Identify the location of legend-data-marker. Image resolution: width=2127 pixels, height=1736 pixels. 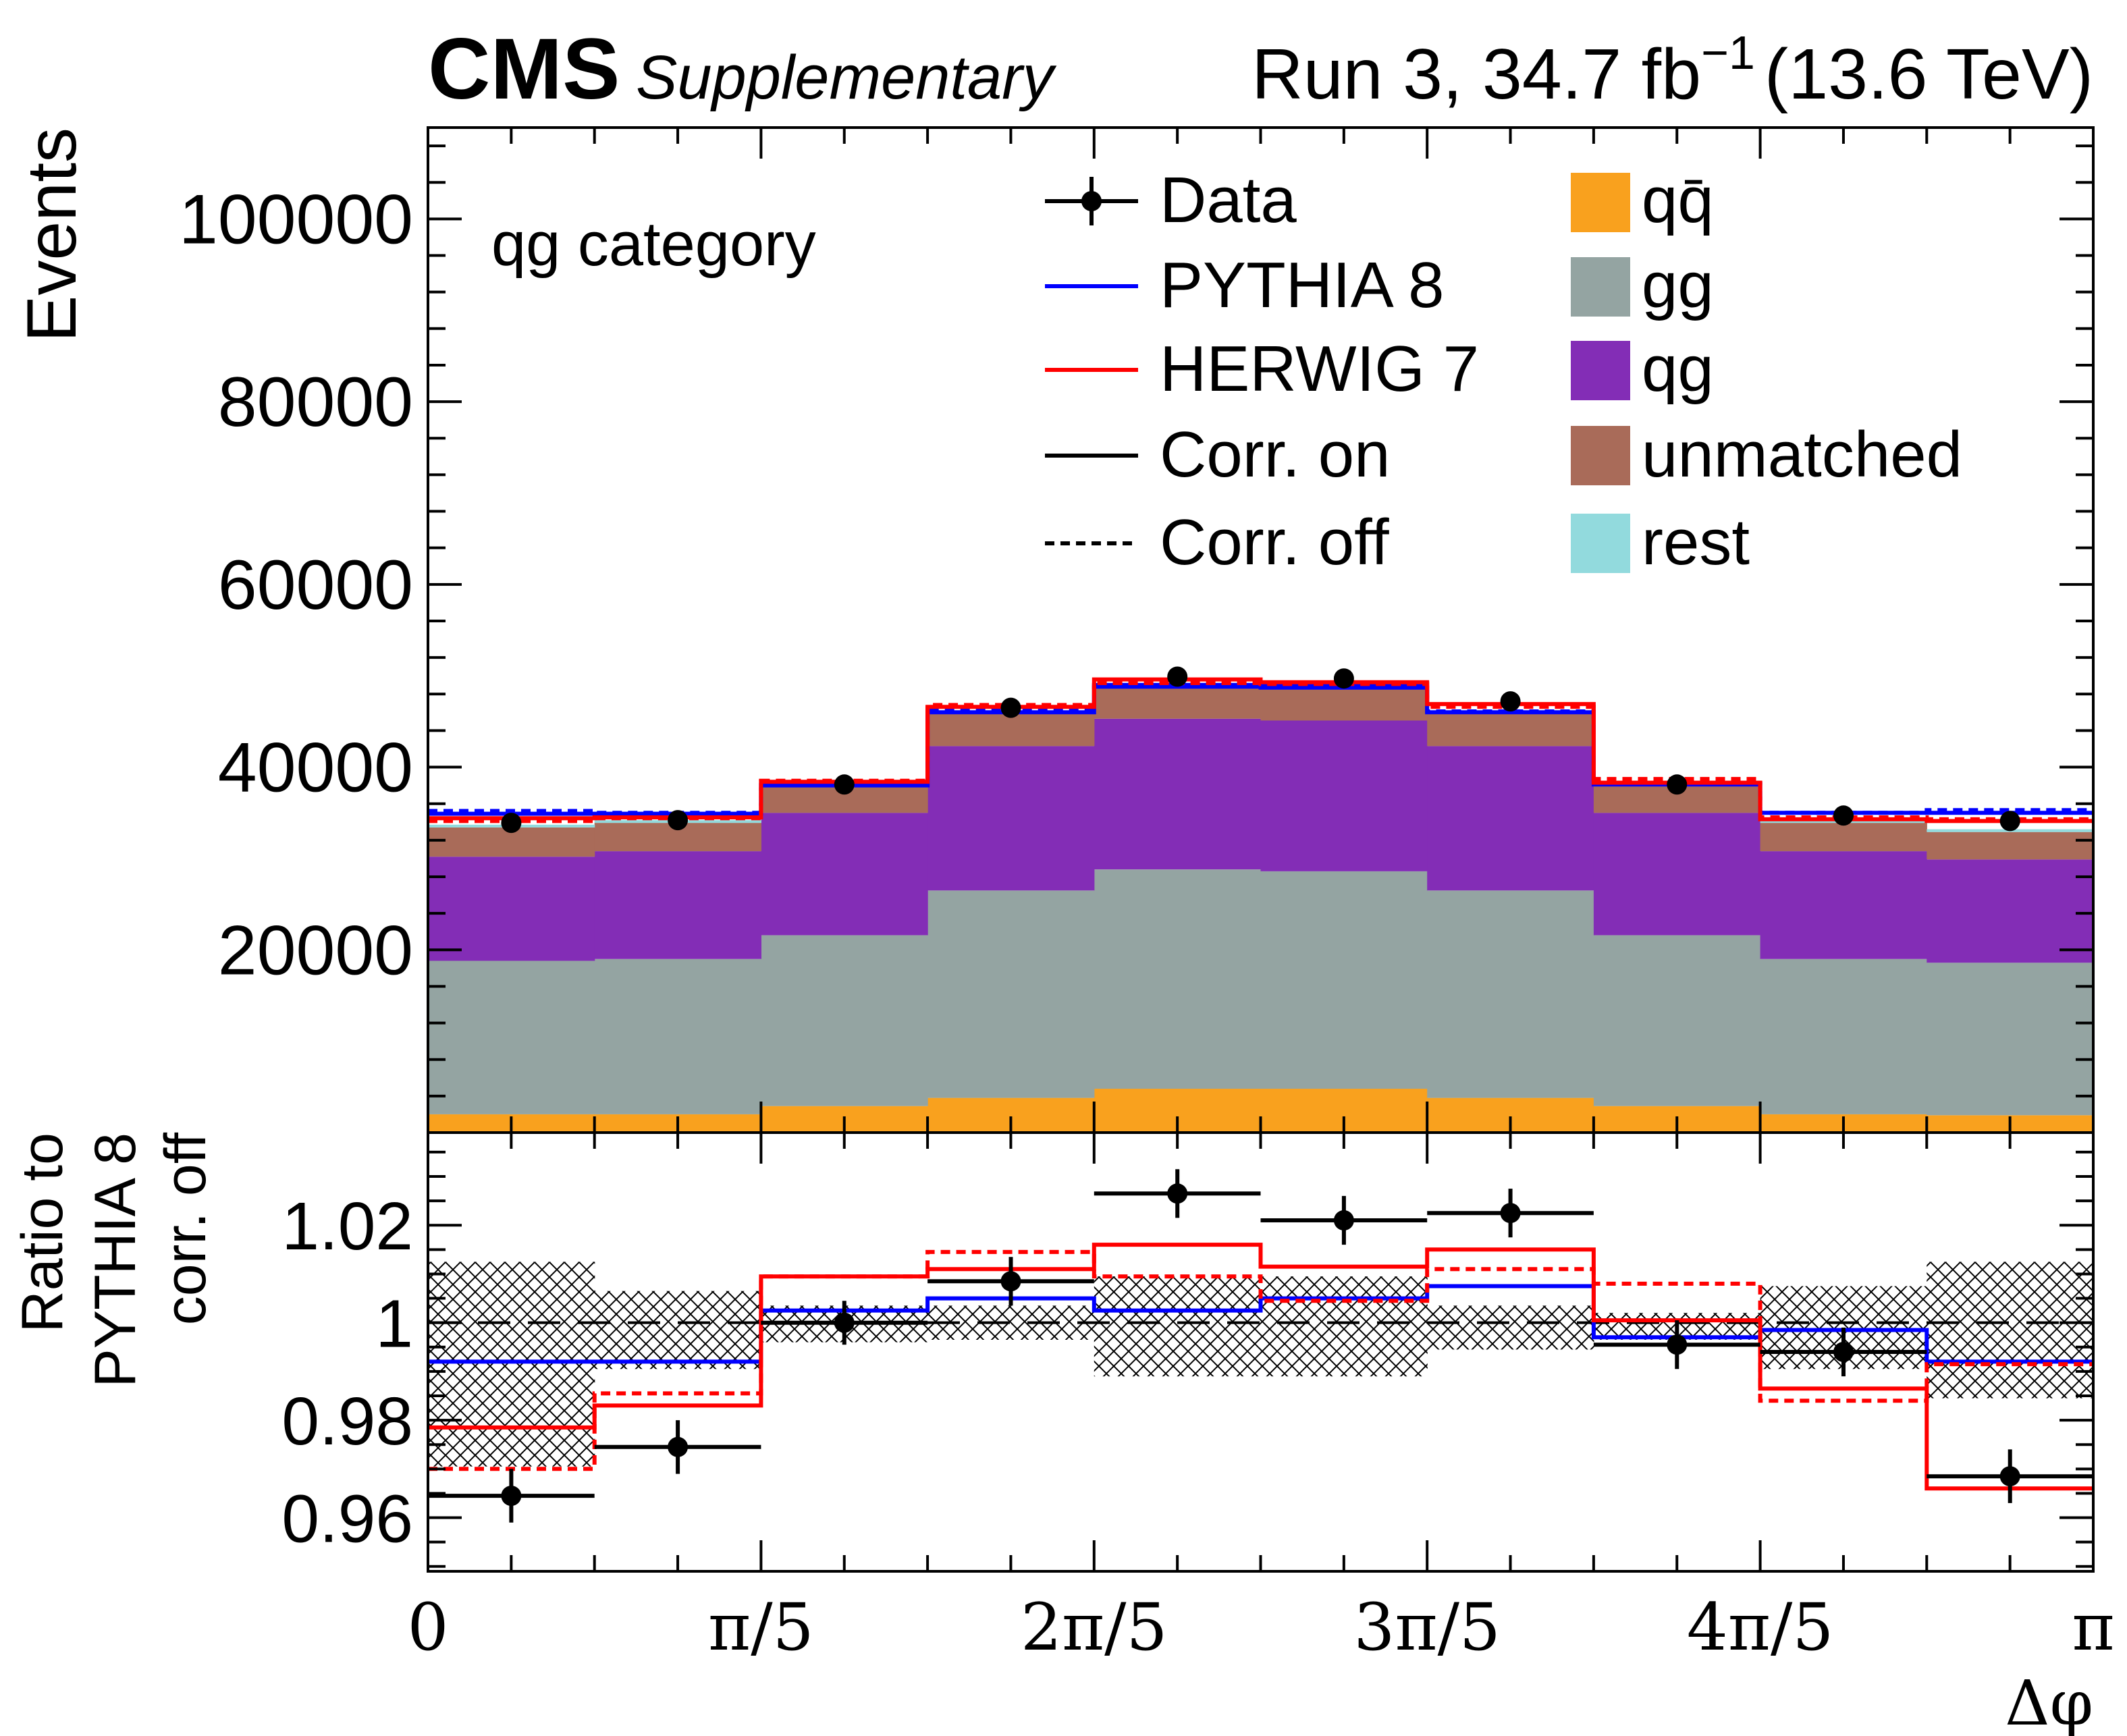
(1091, 201).